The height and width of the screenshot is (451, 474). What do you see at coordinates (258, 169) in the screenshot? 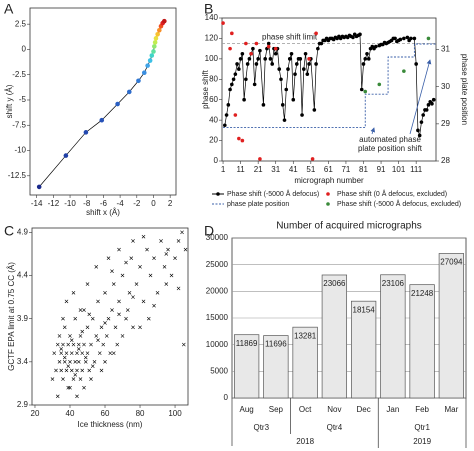
I see `x-tick-label: 21` at bounding box center [258, 169].